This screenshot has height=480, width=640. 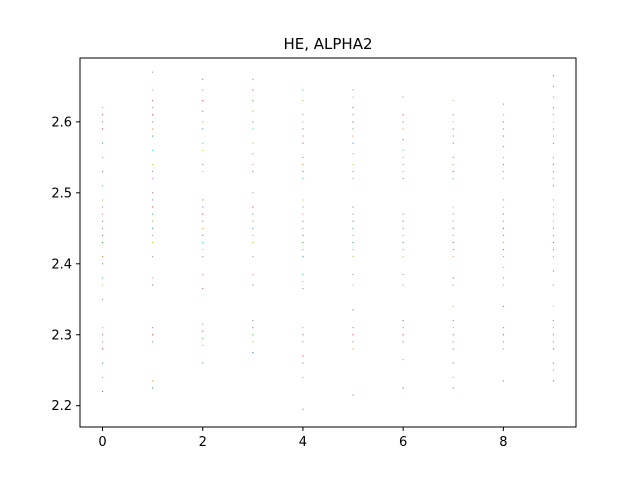 I want to click on chart-title: HE, ALPHA2, so click(x=327, y=44).